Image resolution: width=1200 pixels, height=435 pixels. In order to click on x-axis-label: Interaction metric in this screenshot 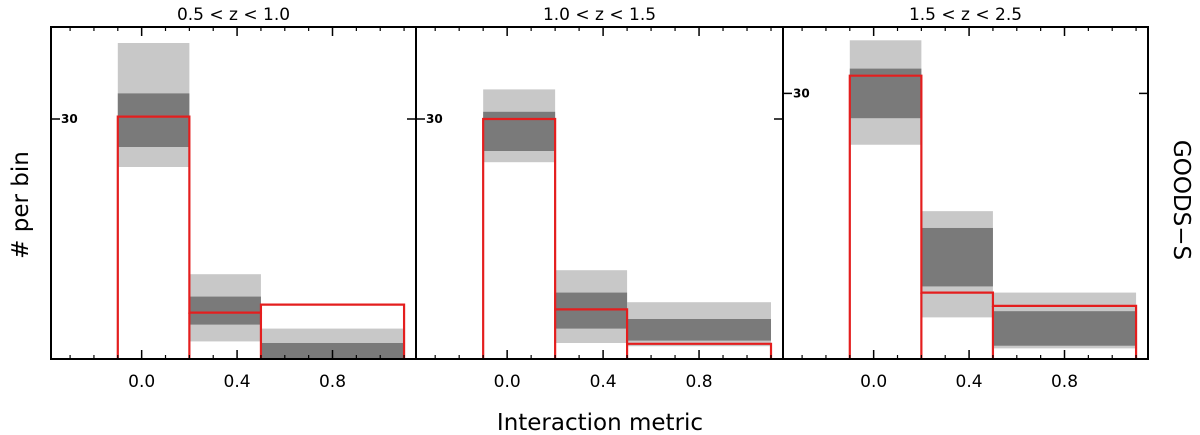, I will do `click(600, 422)`.